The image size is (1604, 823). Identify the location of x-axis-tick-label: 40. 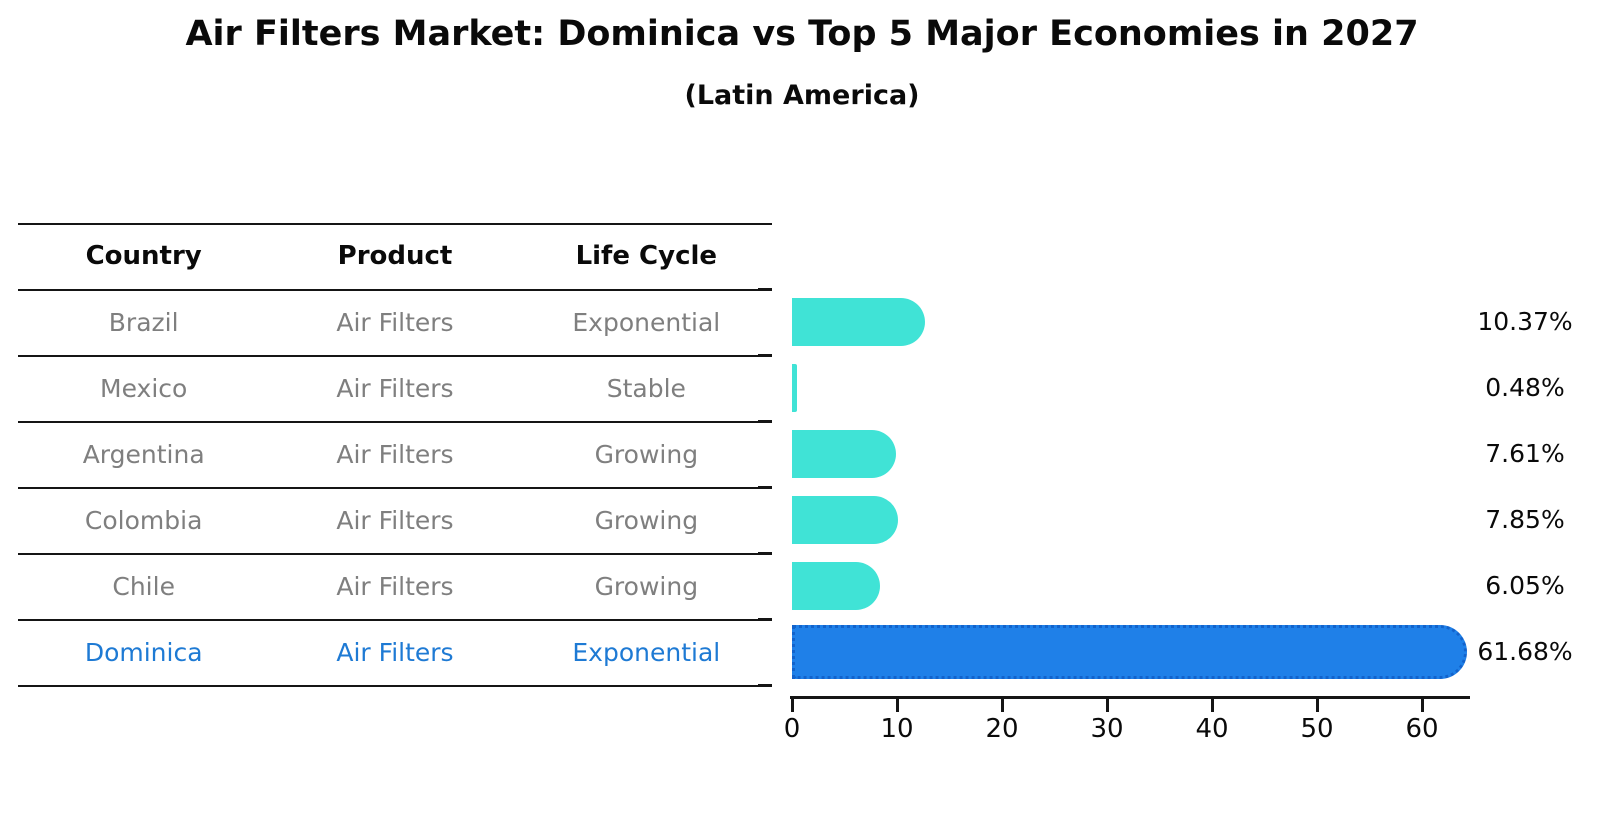
(1212, 729).